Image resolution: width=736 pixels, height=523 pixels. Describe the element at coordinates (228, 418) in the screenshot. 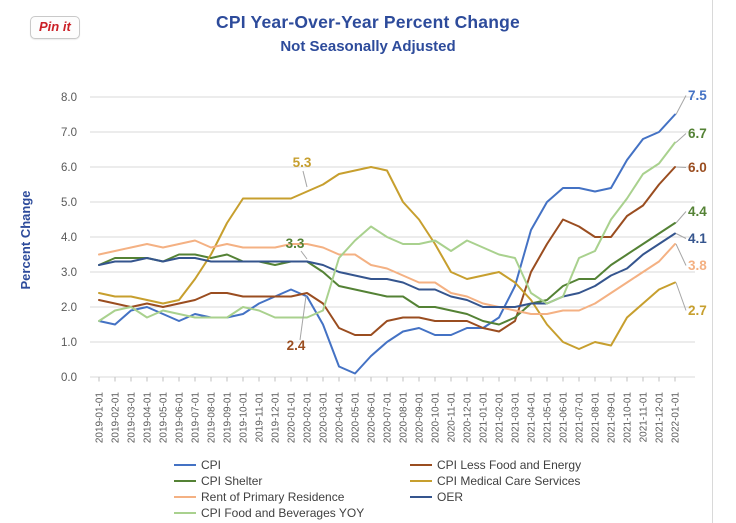

I see `x-tick-label: 2019-09-01` at that location.